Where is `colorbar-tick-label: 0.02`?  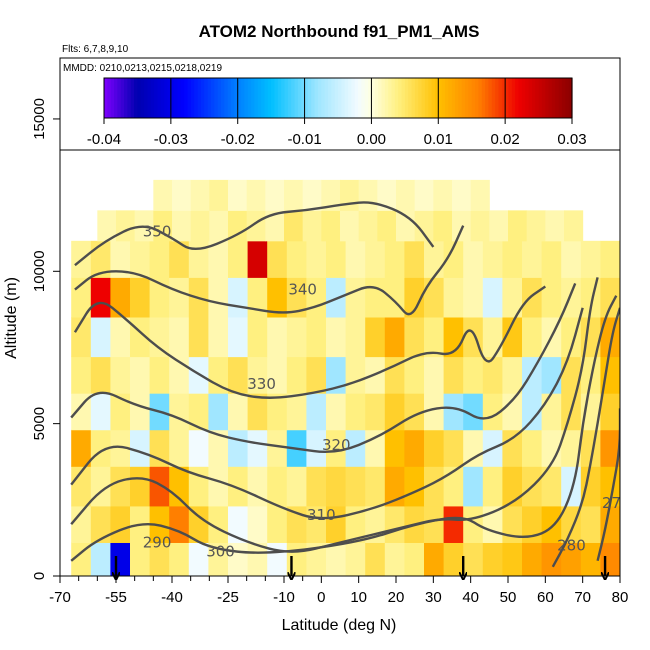
colorbar-tick-label: 0.02 is located at coordinates (505, 139).